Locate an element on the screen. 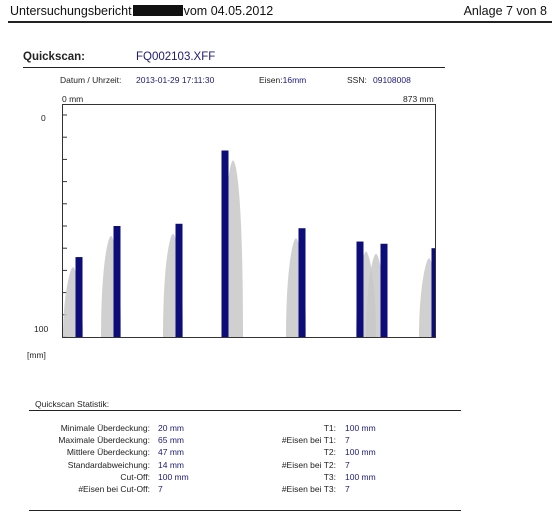  stat-left-label: Maximale Überdeckung: is located at coordinates (104, 440).